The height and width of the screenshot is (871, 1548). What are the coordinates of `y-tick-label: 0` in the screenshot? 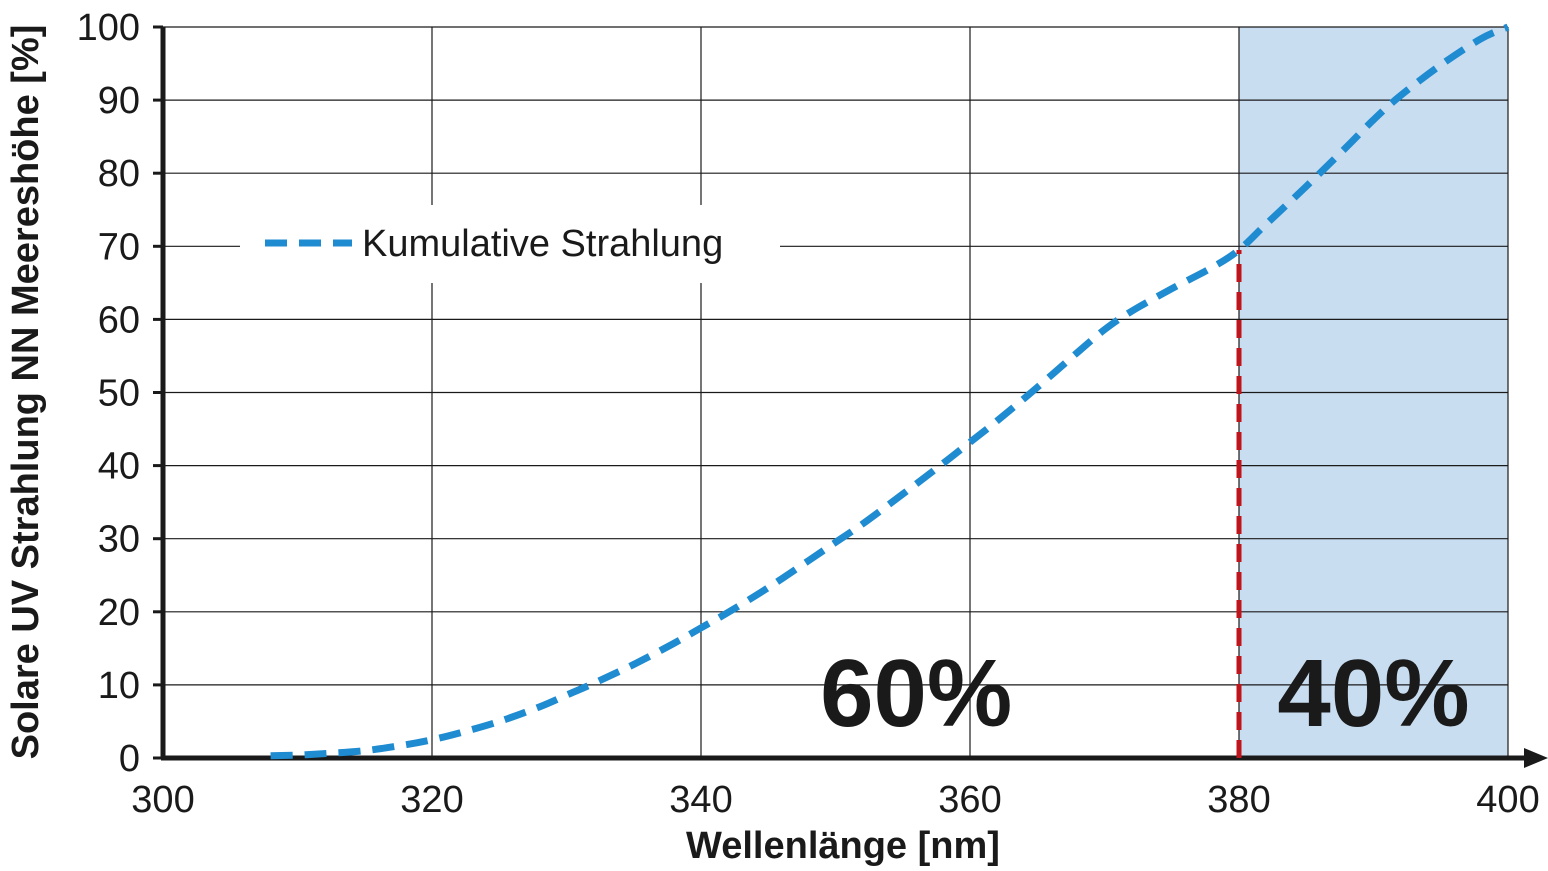 It's located at (129, 759).